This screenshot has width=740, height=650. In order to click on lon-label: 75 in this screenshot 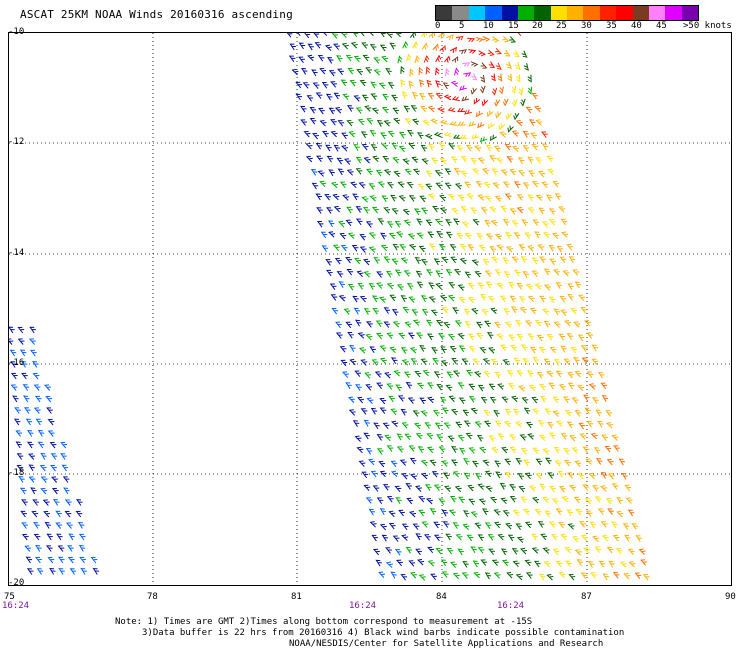, I will do `click(9, 597)`.